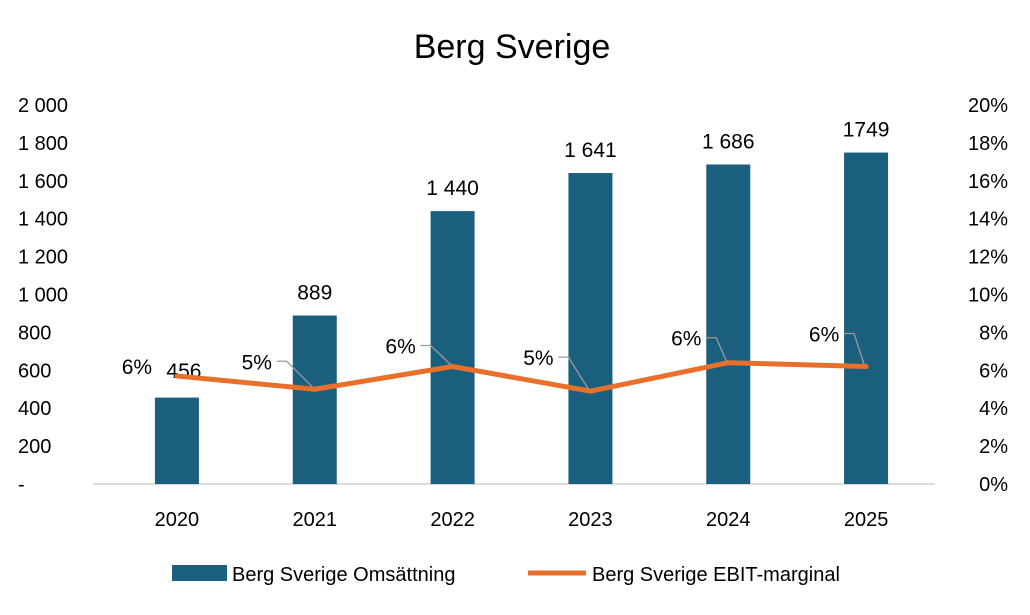 The image size is (1030, 615). I want to click on x-tick-label: 2023, so click(590, 520).